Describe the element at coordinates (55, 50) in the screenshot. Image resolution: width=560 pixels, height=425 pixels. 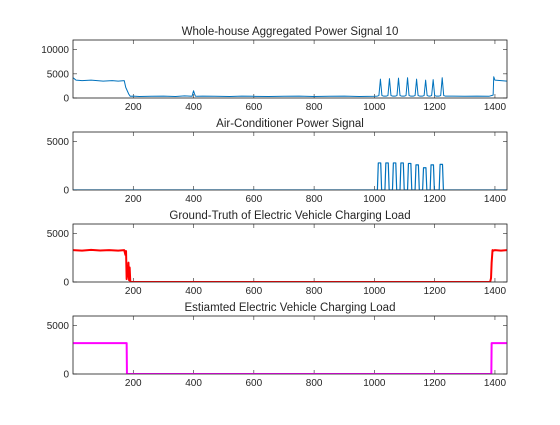
I see `y-tick-label: 10000` at that location.